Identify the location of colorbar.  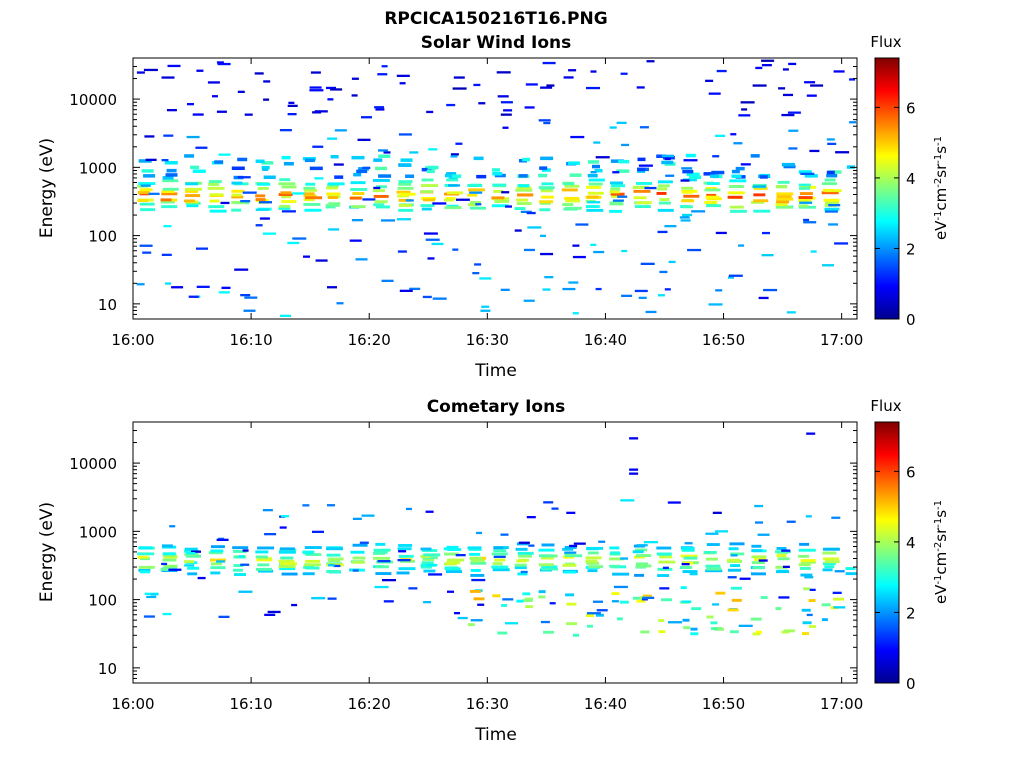
(887, 188).